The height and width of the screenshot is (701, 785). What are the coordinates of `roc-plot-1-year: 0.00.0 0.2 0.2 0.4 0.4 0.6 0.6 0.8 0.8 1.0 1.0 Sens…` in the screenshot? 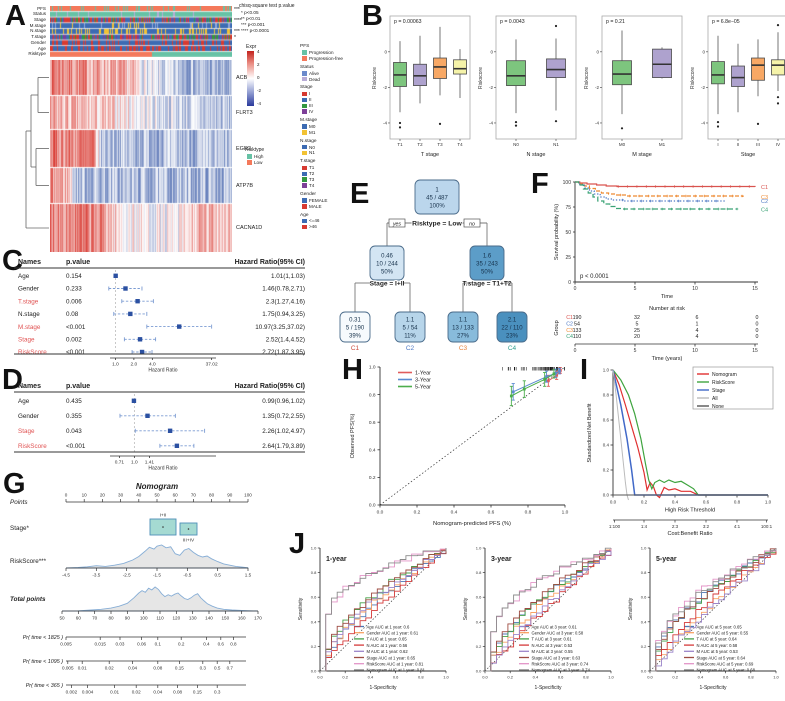 It's located at (374, 619).